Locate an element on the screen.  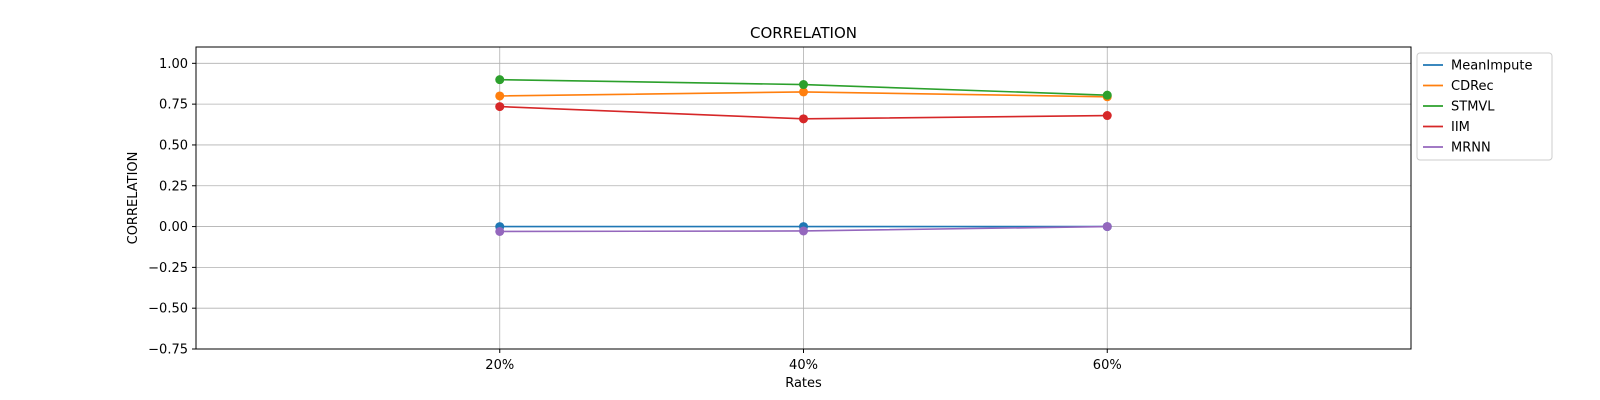
y-tick-label: 0.00 is located at coordinates (173, 227).